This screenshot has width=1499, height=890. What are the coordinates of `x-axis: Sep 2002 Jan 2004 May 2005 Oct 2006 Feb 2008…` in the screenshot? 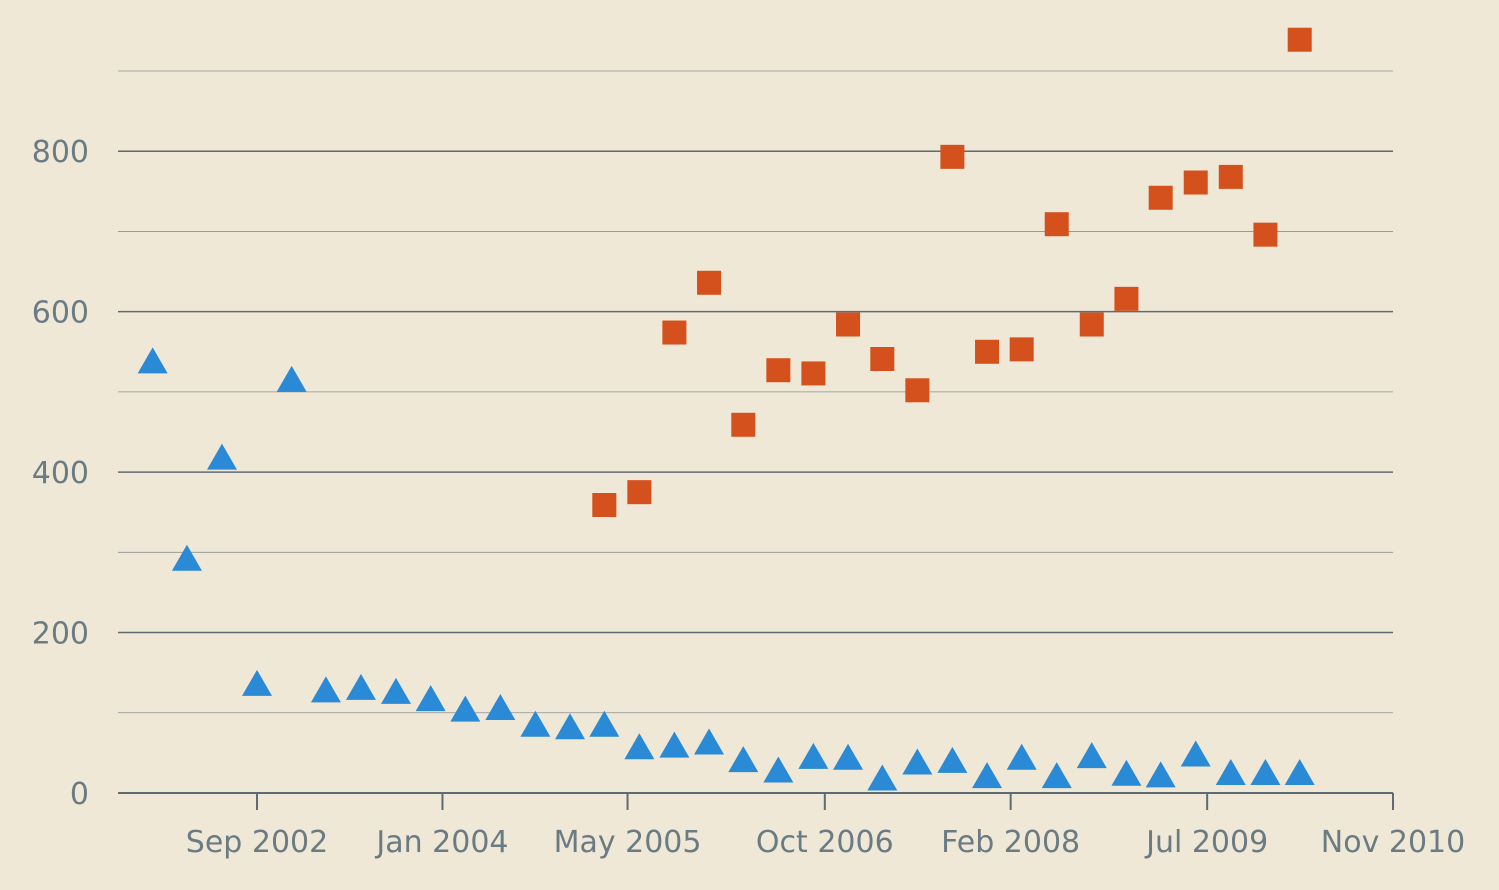 It's located at (791, 826).